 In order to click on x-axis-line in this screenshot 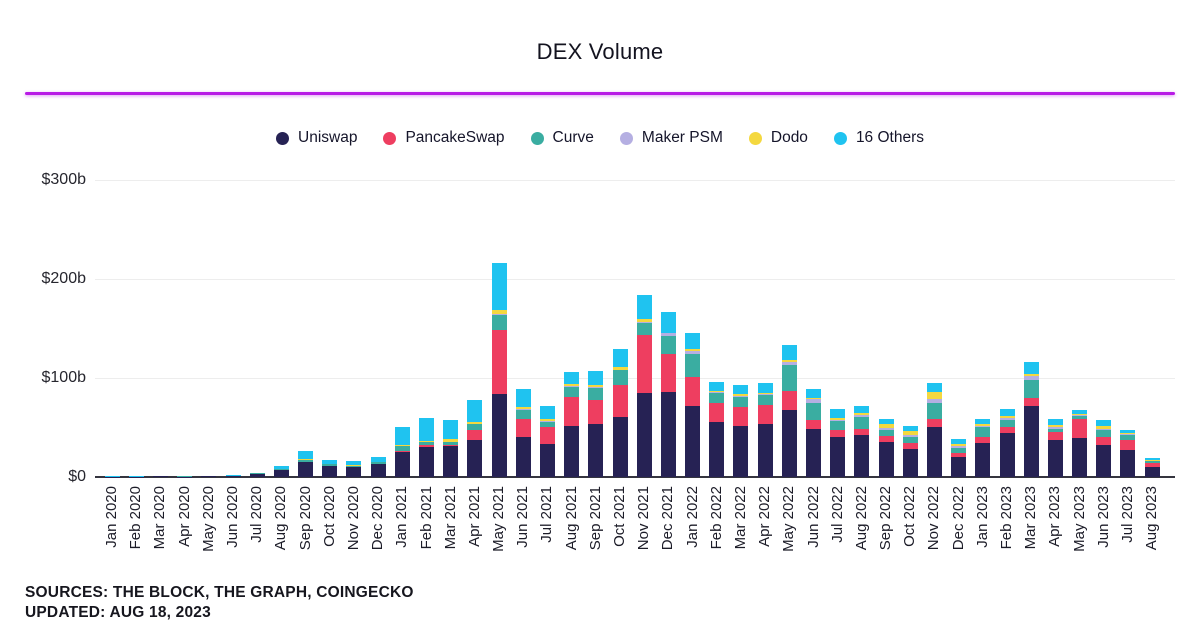, I will do `click(635, 477)`.